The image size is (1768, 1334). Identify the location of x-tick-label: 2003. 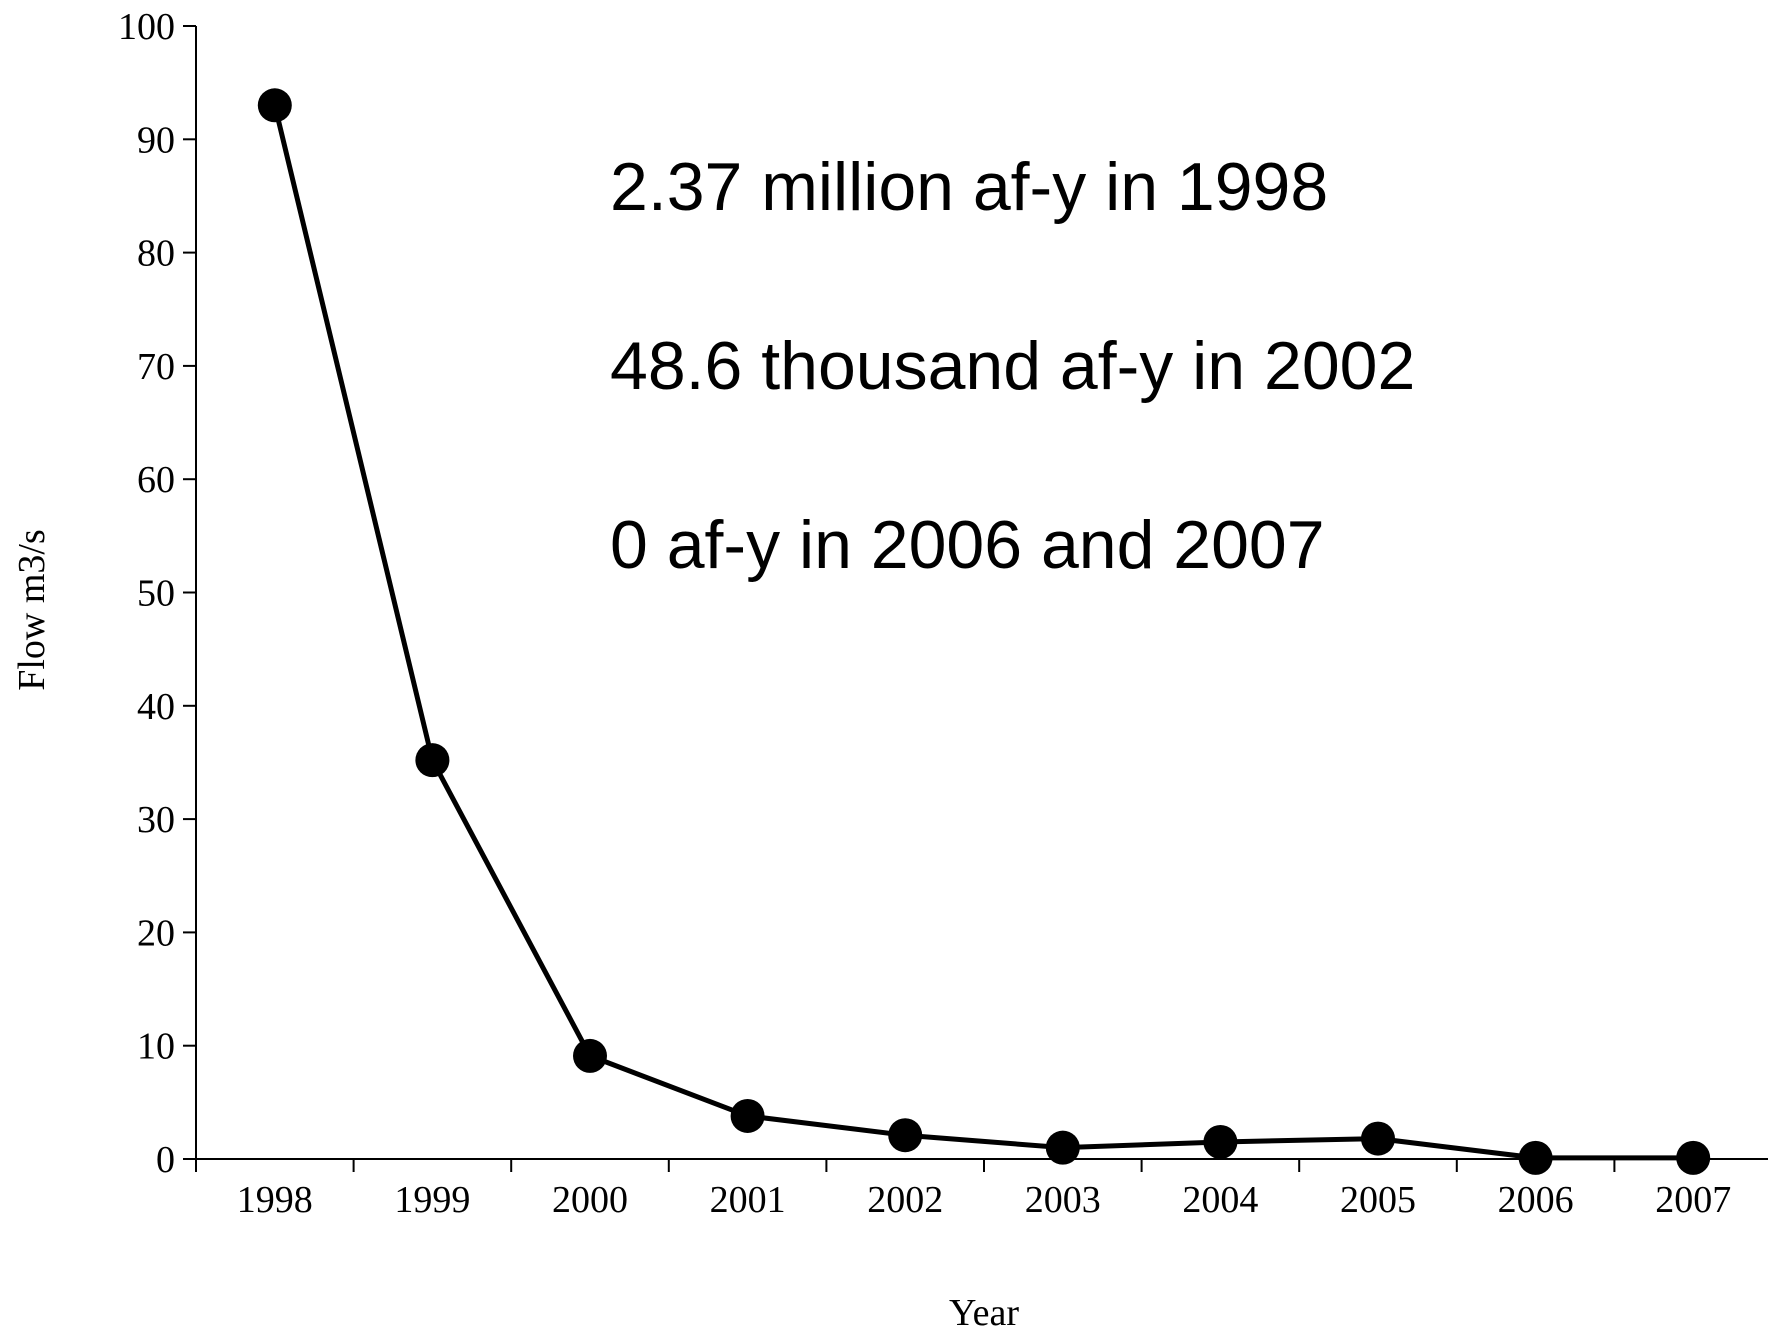
(1063, 1200).